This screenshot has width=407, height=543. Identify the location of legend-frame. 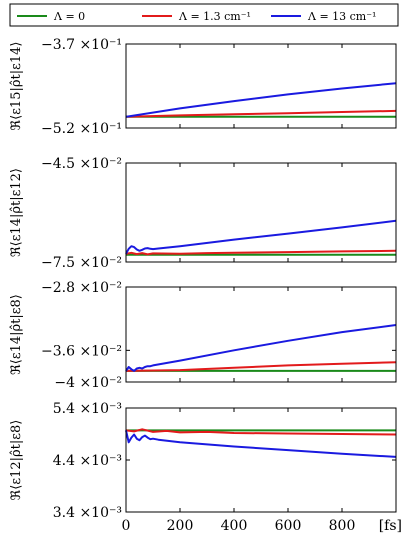
(204, 15).